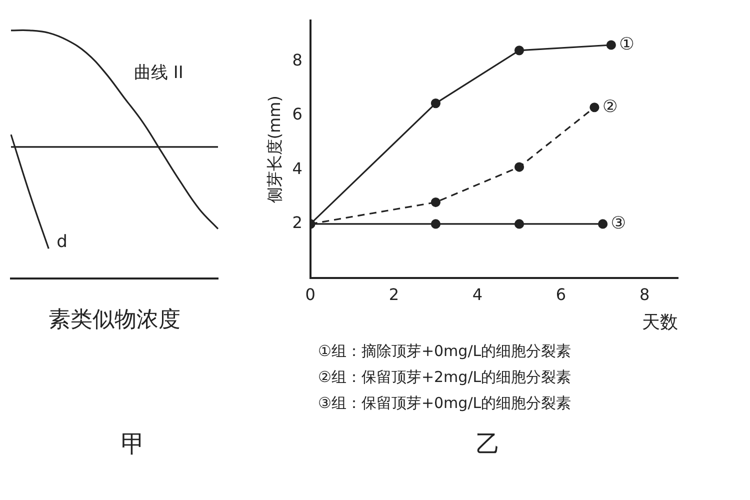  Describe the element at coordinates (297, 114) in the screenshot. I see `y-tick-label: 6` at that location.